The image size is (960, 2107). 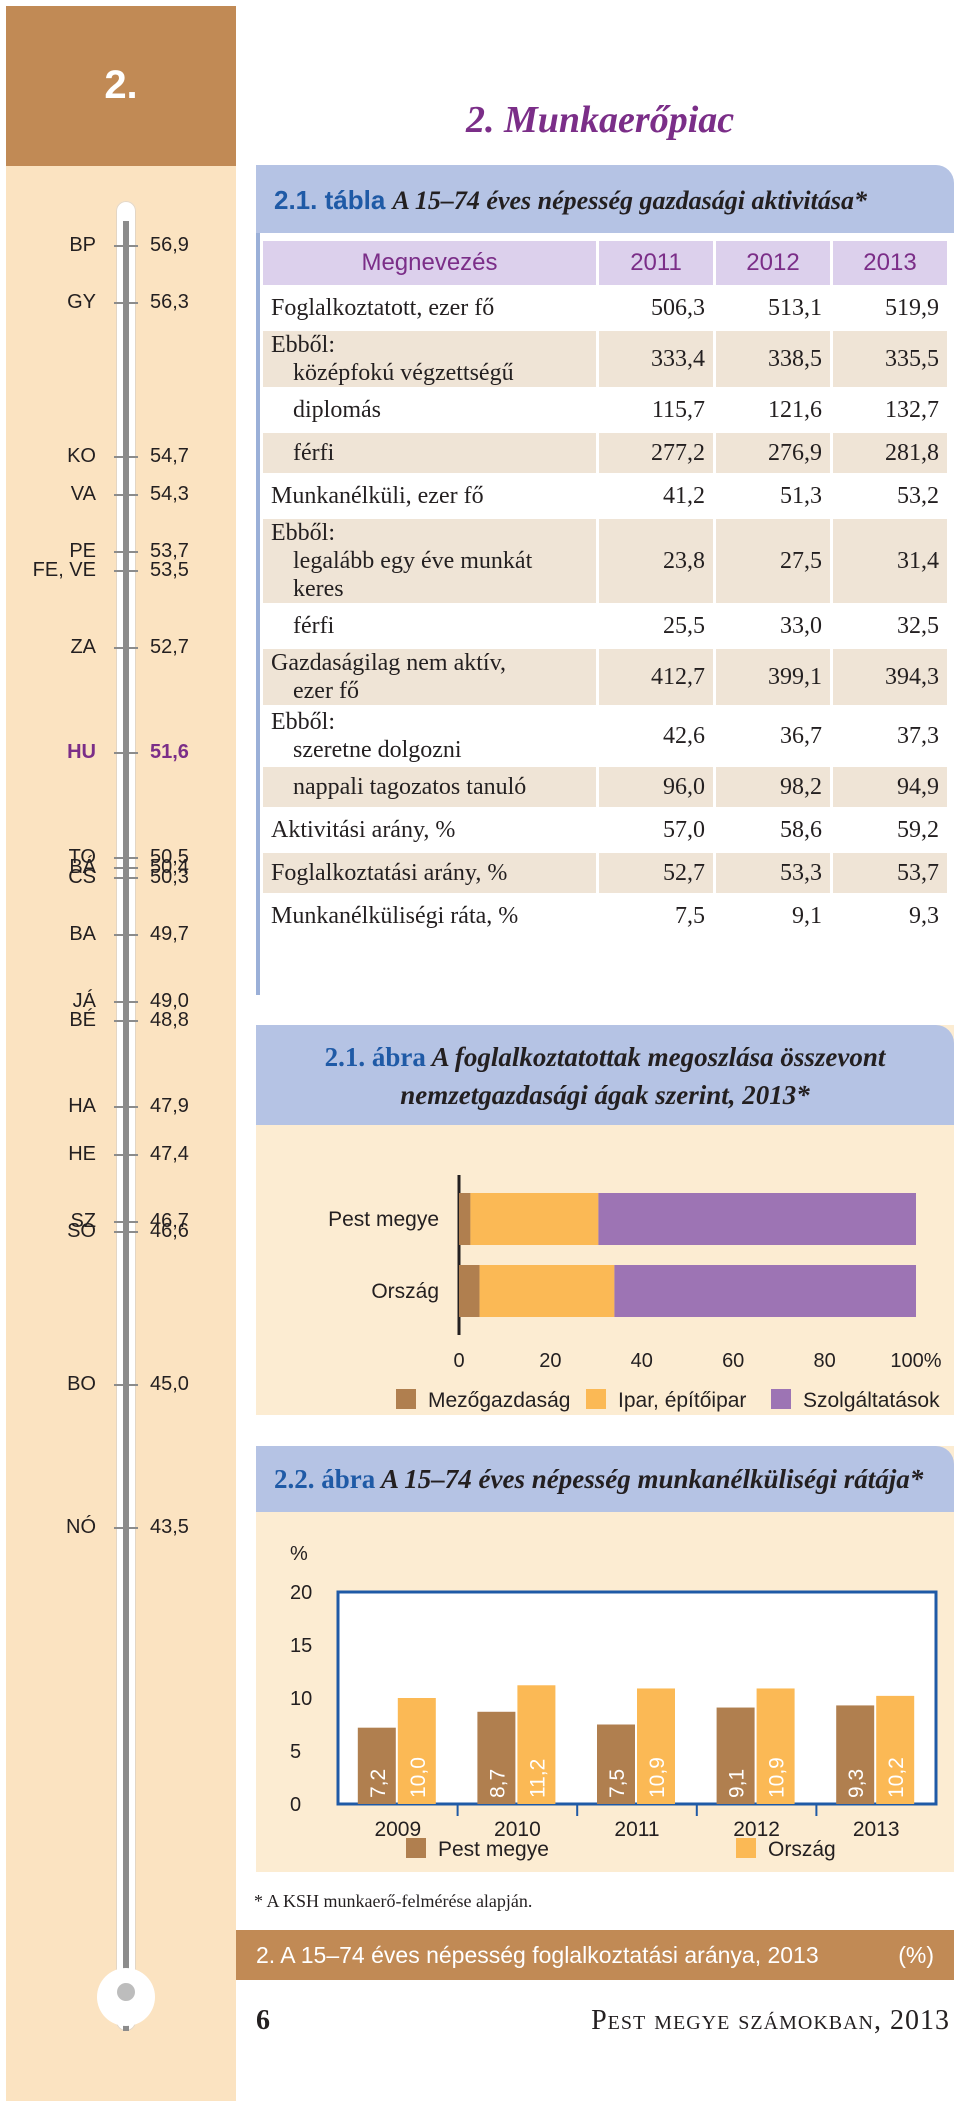 What do you see at coordinates (83, 1221) in the screenshot?
I see `county-code: SZ` at bounding box center [83, 1221].